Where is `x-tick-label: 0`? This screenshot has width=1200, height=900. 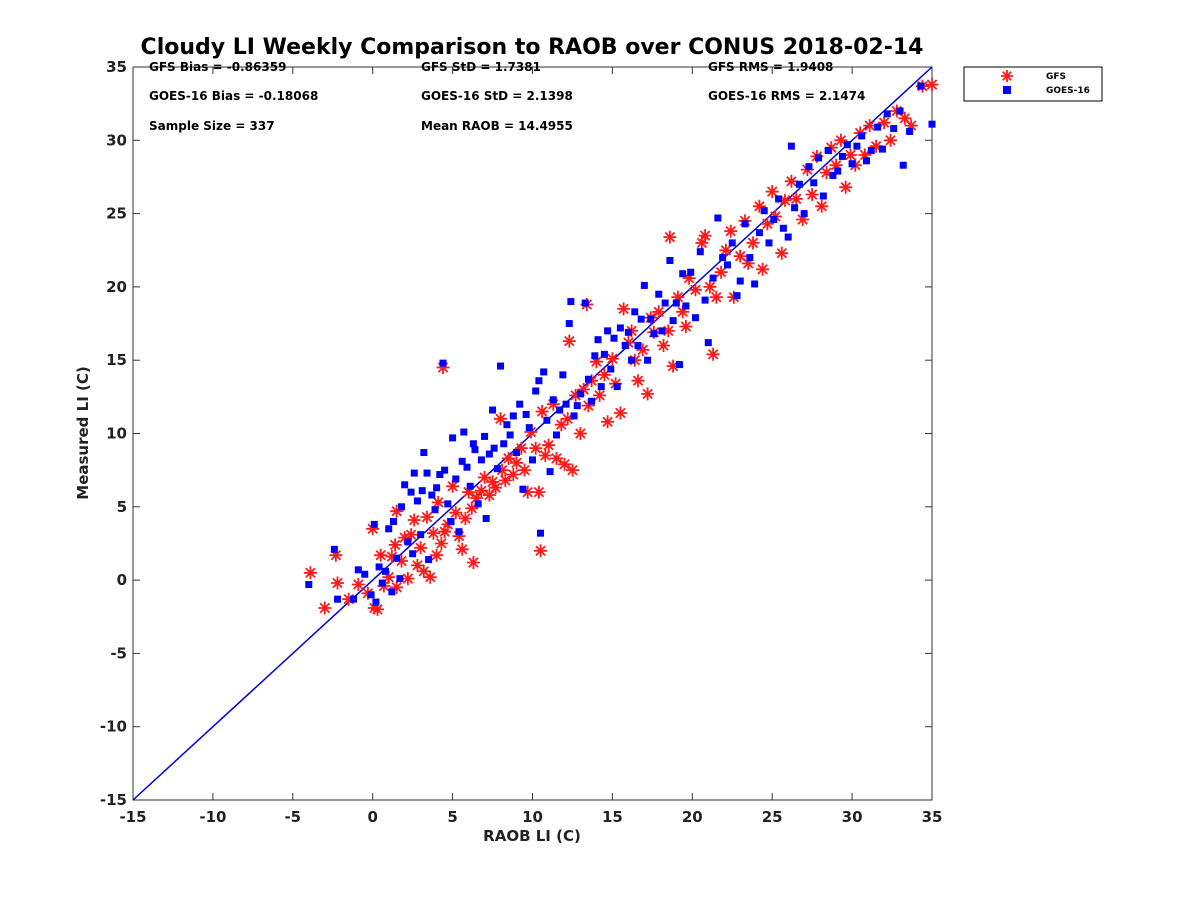 x-tick-label: 0 is located at coordinates (372, 817).